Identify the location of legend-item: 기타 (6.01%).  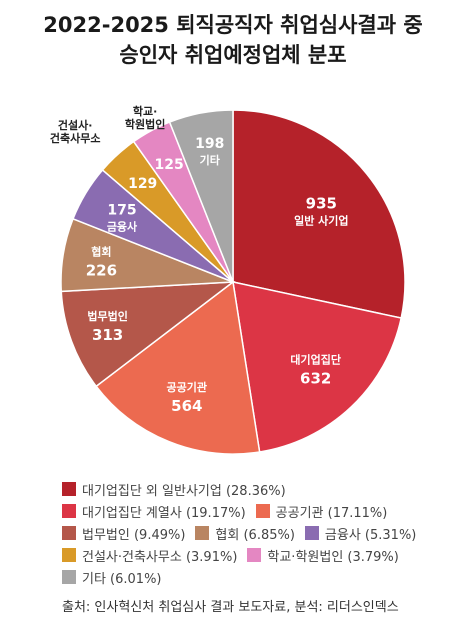
(112, 577).